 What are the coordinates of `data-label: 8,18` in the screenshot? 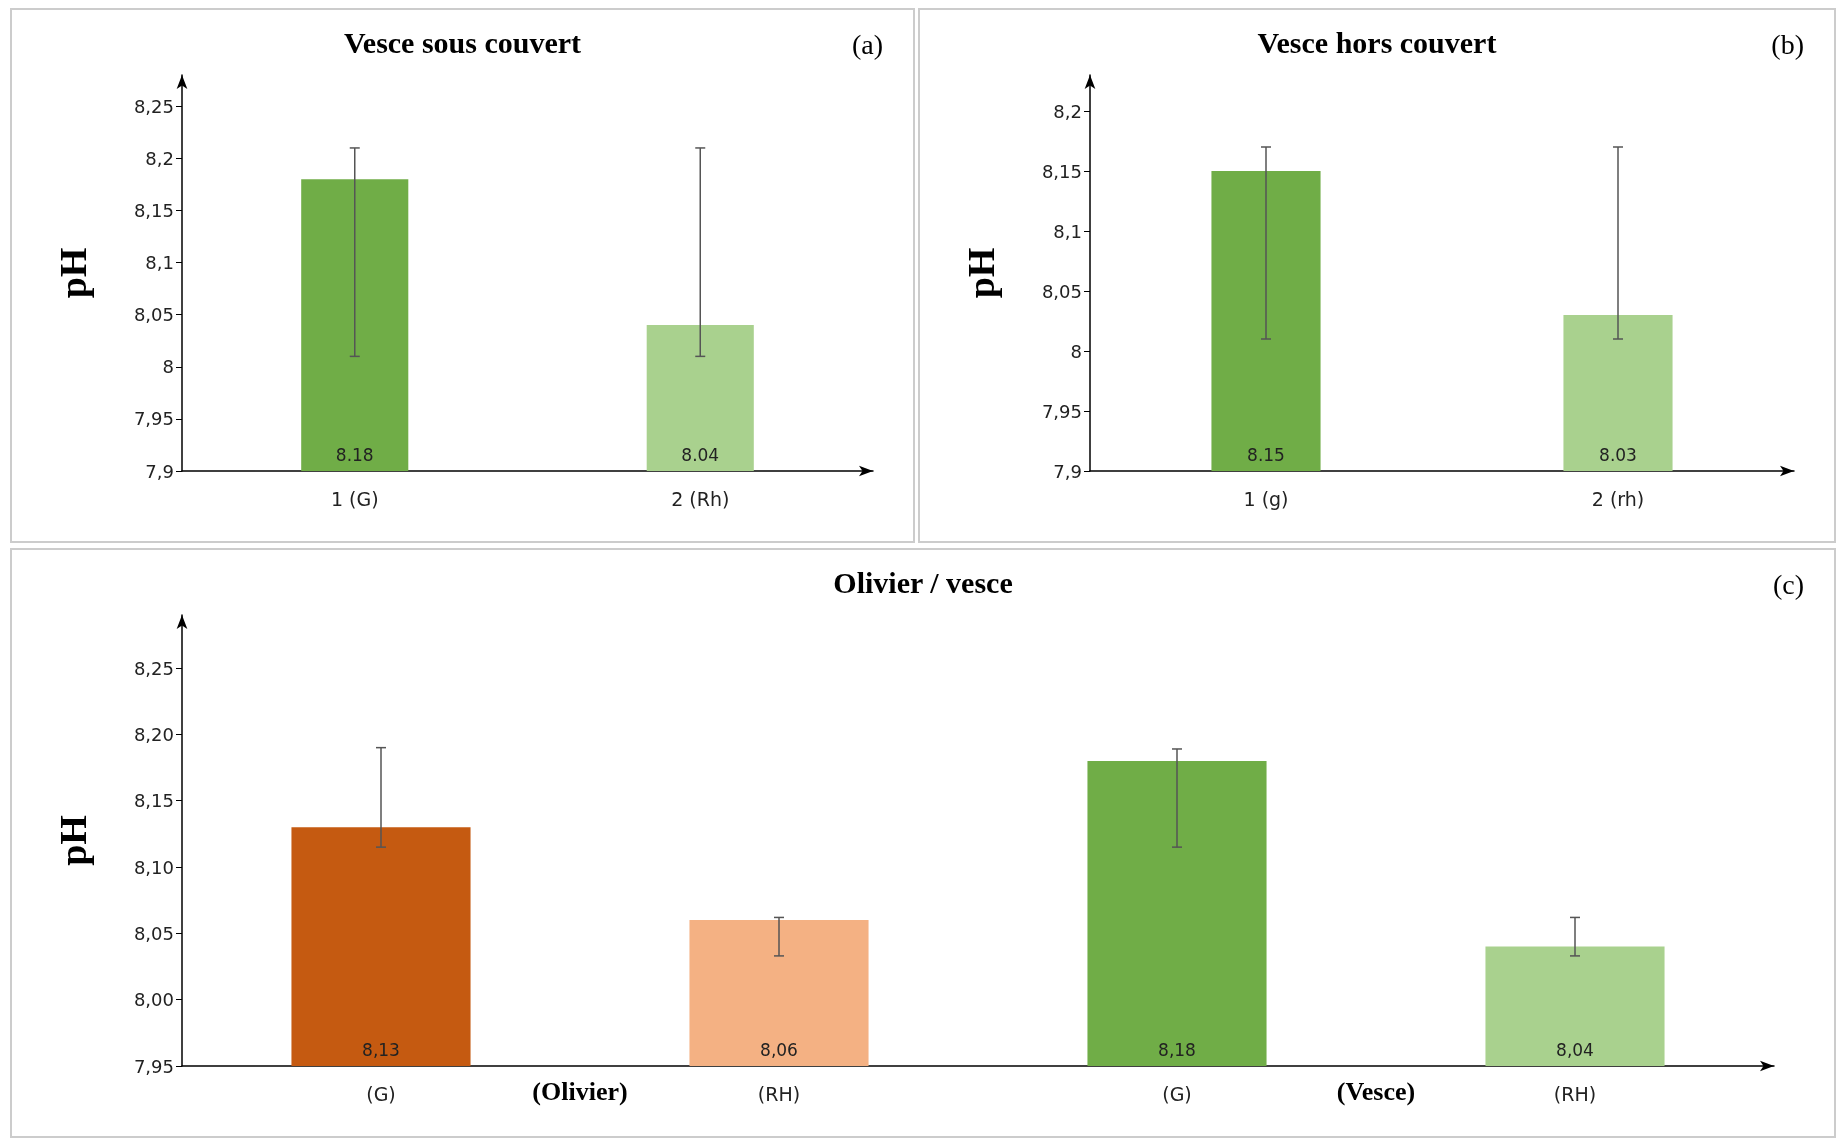 It's located at (1177, 1049).